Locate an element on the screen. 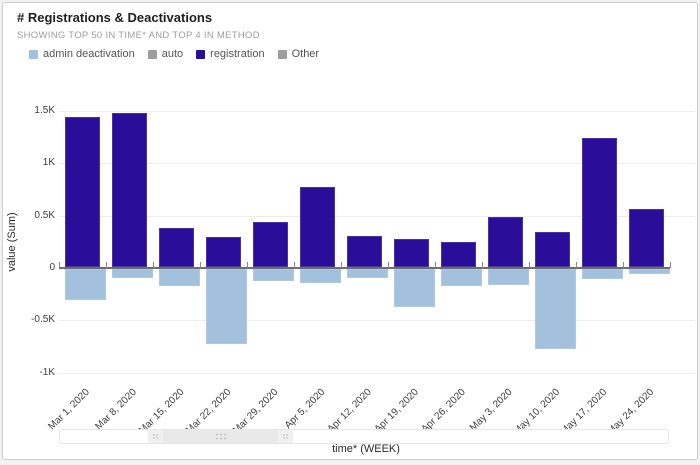  x-axis-line is located at coordinates (364, 268).